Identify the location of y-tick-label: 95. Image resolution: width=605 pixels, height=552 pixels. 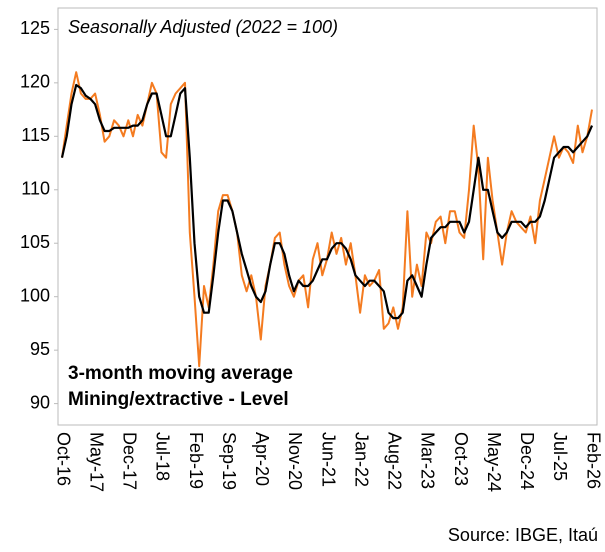
(40, 349).